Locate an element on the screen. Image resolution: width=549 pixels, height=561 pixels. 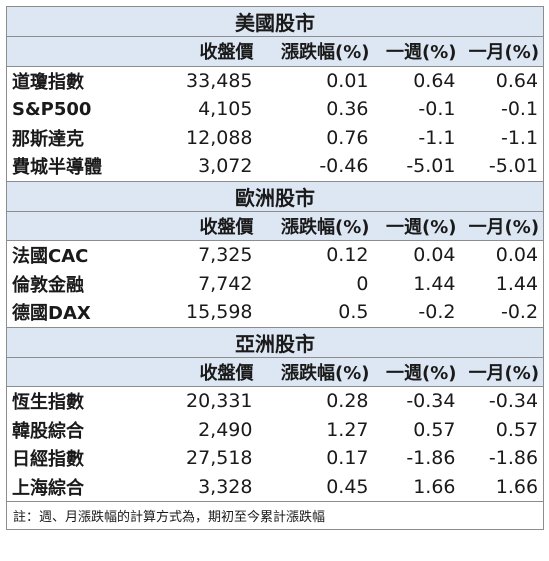
month-value: -5.01 is located at coordinates (502, 167).